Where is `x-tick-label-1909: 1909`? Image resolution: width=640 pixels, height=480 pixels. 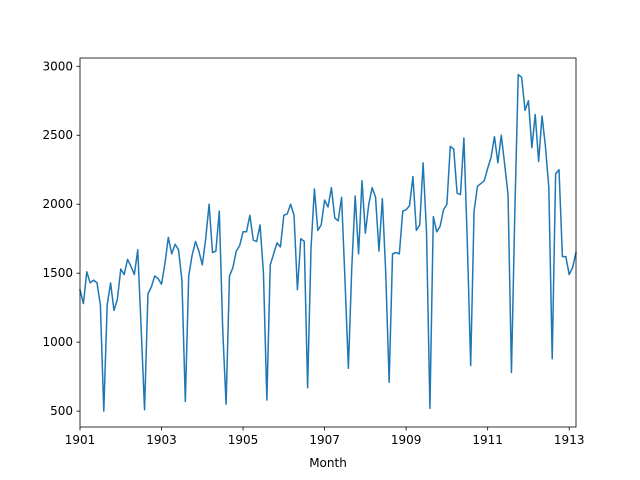
x-tick-label-1909: 1909 is located at coordinates (406, 440).